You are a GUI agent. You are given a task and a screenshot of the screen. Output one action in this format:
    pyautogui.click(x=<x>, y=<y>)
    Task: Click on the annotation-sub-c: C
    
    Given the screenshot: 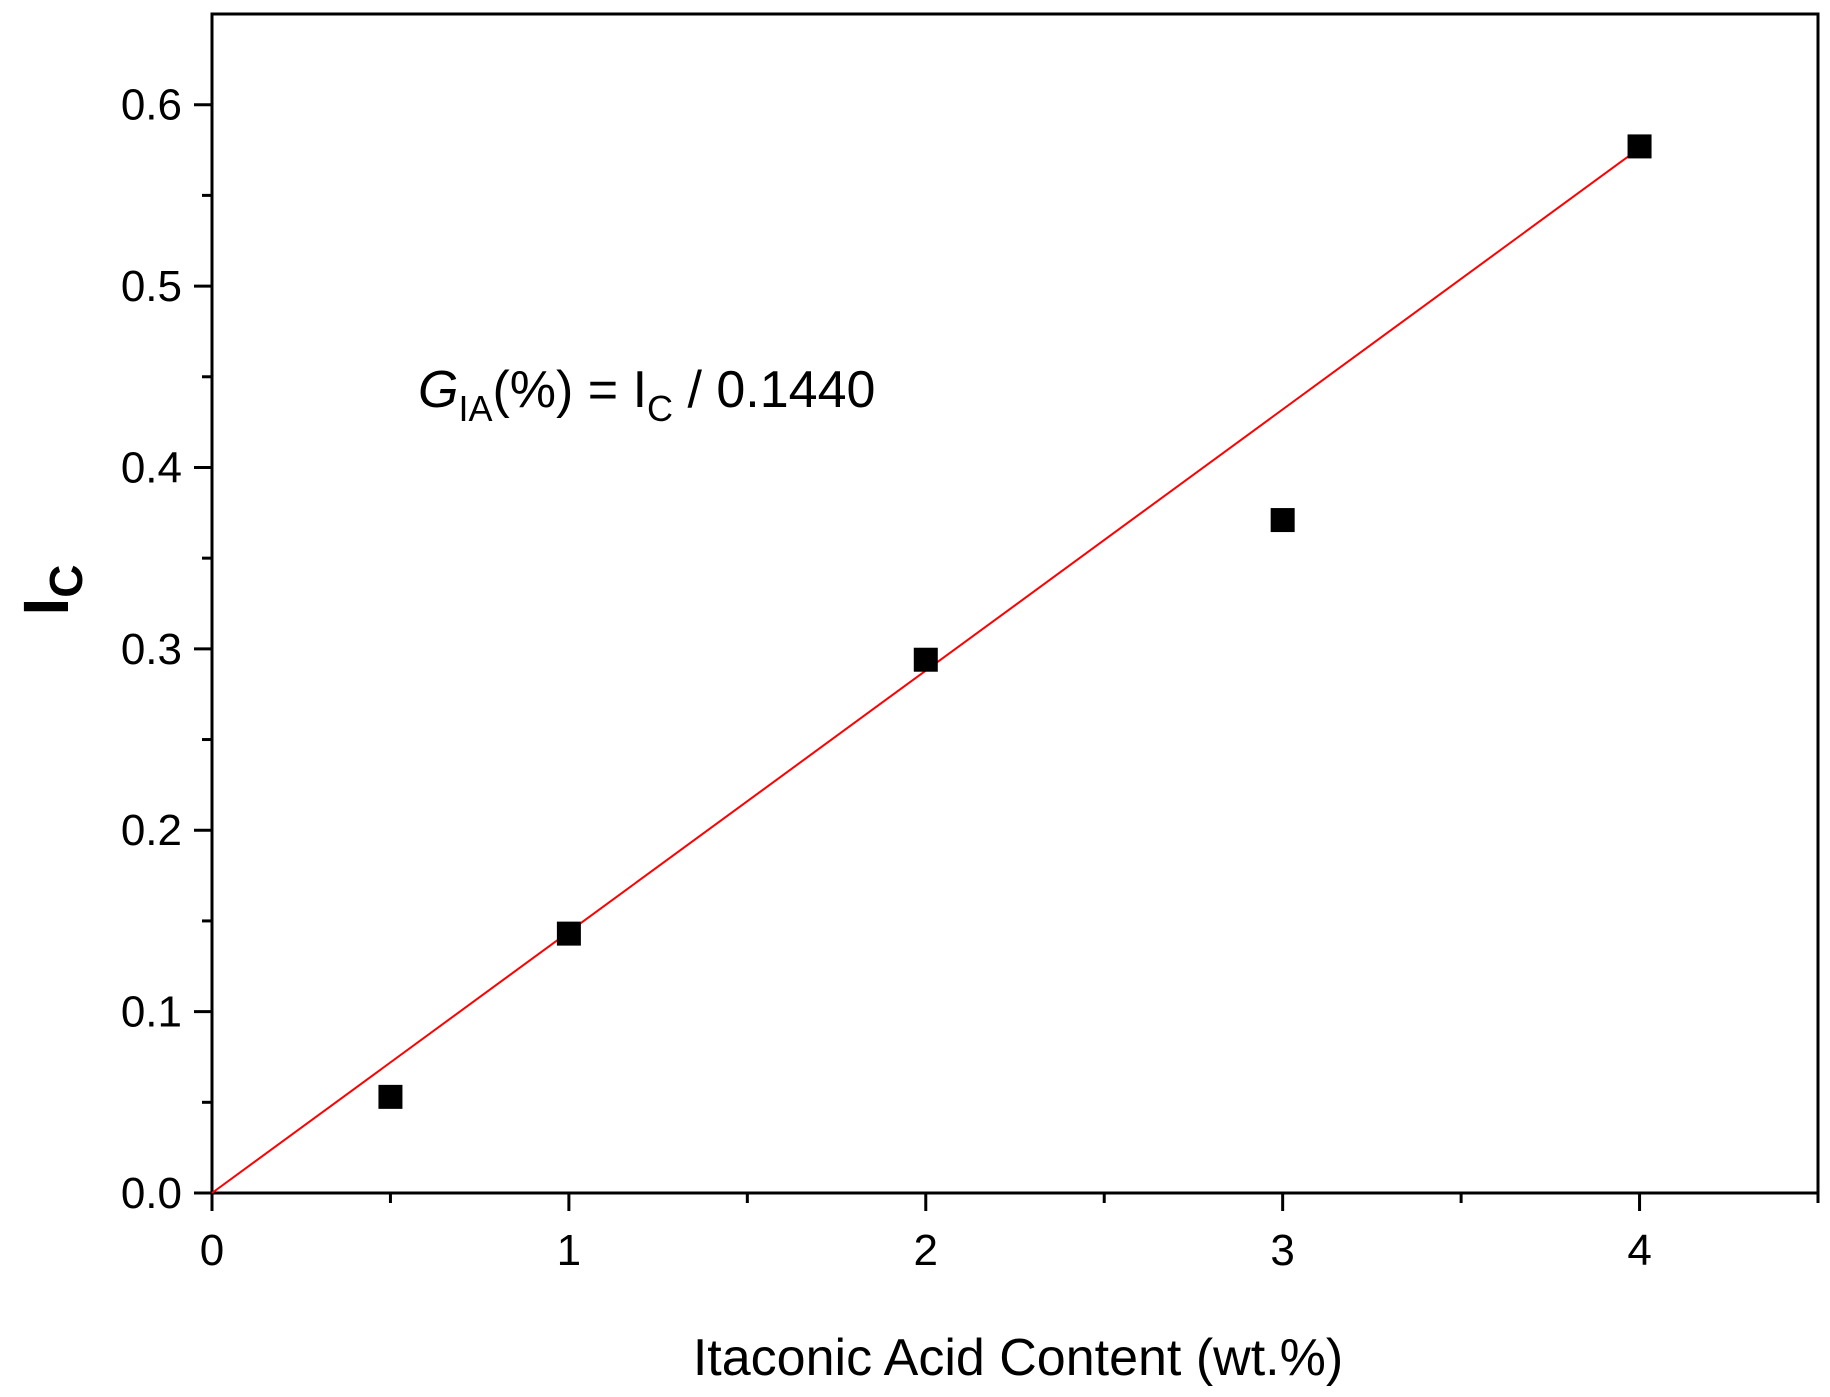 What is the action you would take?
    pyautogui.click(x=660, y=408)
    